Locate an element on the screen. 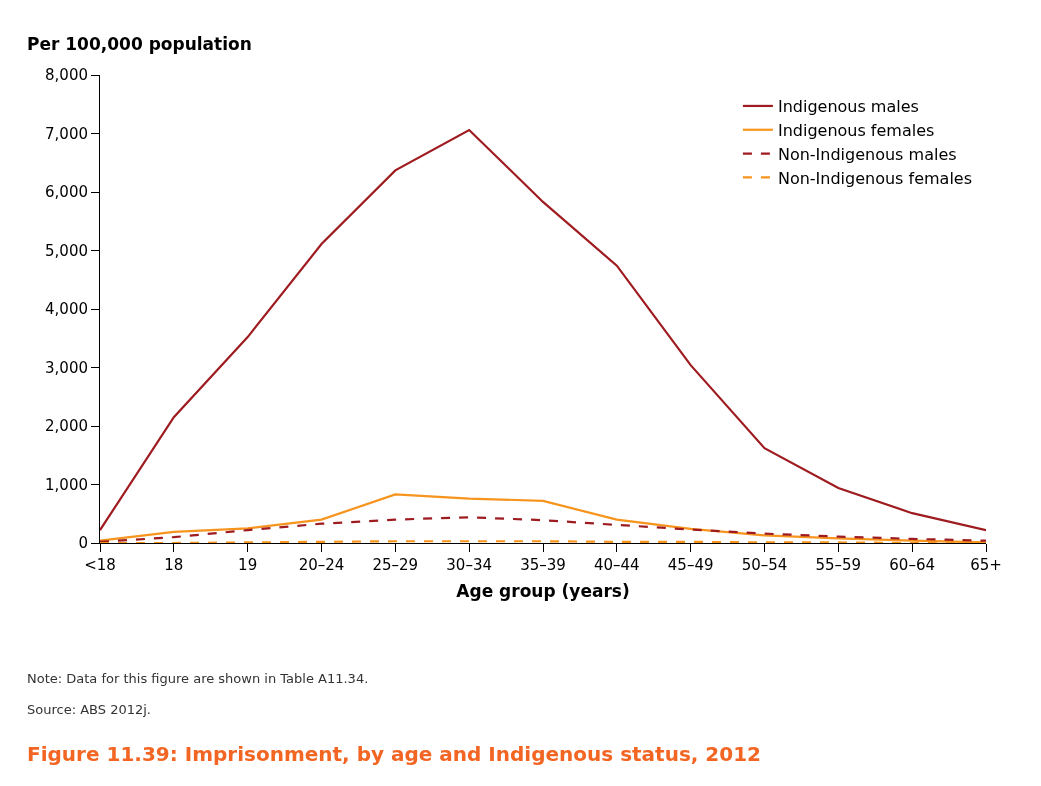 This screenshot has width=1041, height=786. x-tick-label: 45–49 is located at coordinates (690, 565).